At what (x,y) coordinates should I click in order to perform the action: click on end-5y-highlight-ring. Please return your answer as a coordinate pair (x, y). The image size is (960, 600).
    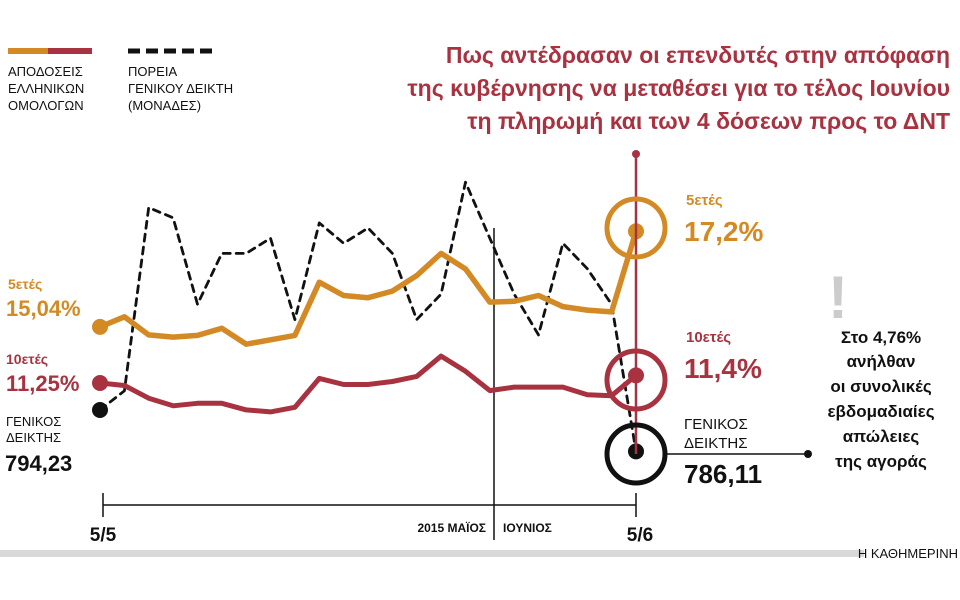
    Looking at the image, I should click on (636, 228).